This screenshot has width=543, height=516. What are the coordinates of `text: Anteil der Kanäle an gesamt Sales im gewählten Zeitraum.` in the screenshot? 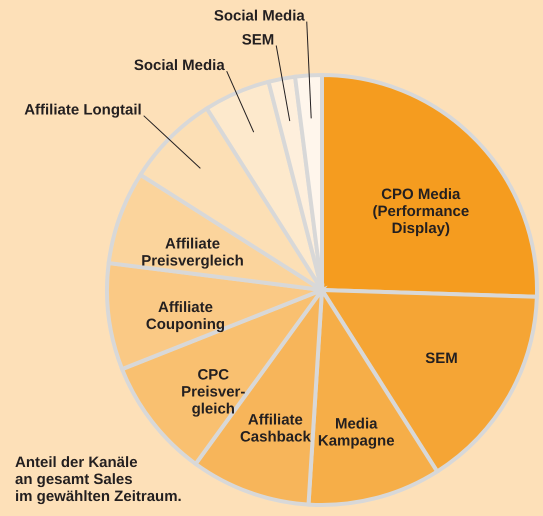 It's located at (98, 479).